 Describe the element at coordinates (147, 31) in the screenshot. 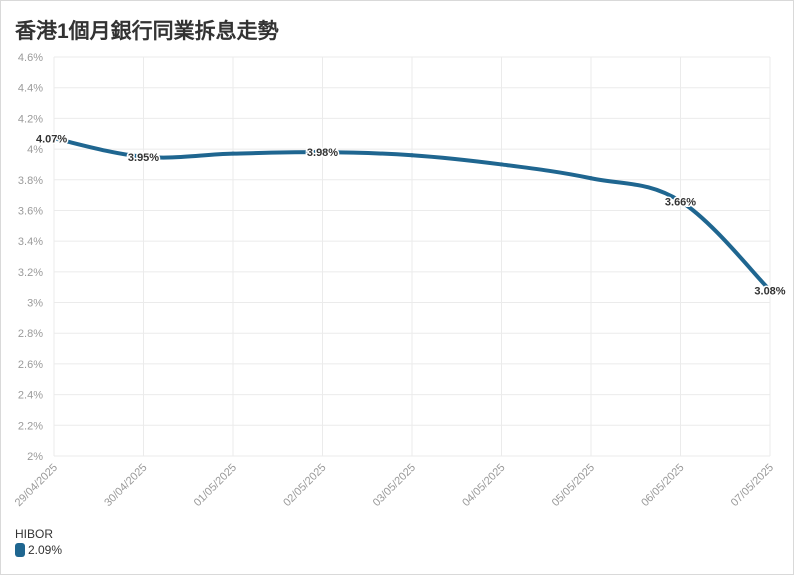

I see `chart-title: 香港1個月銀行同業拆息走勢` at that location.